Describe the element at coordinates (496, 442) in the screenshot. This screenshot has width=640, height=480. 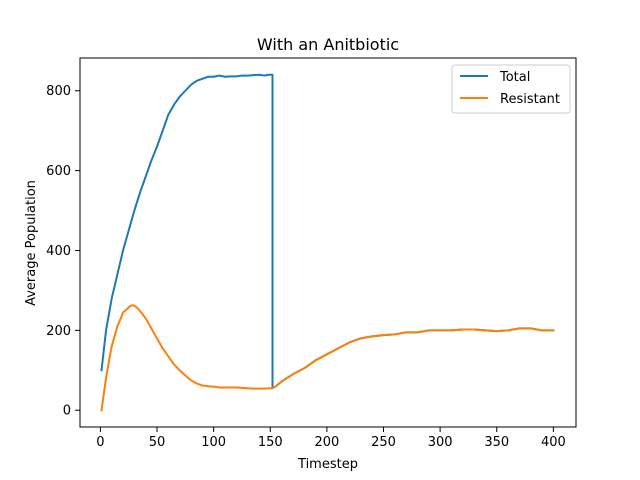
I see `x-tick-label: 350` at that location.